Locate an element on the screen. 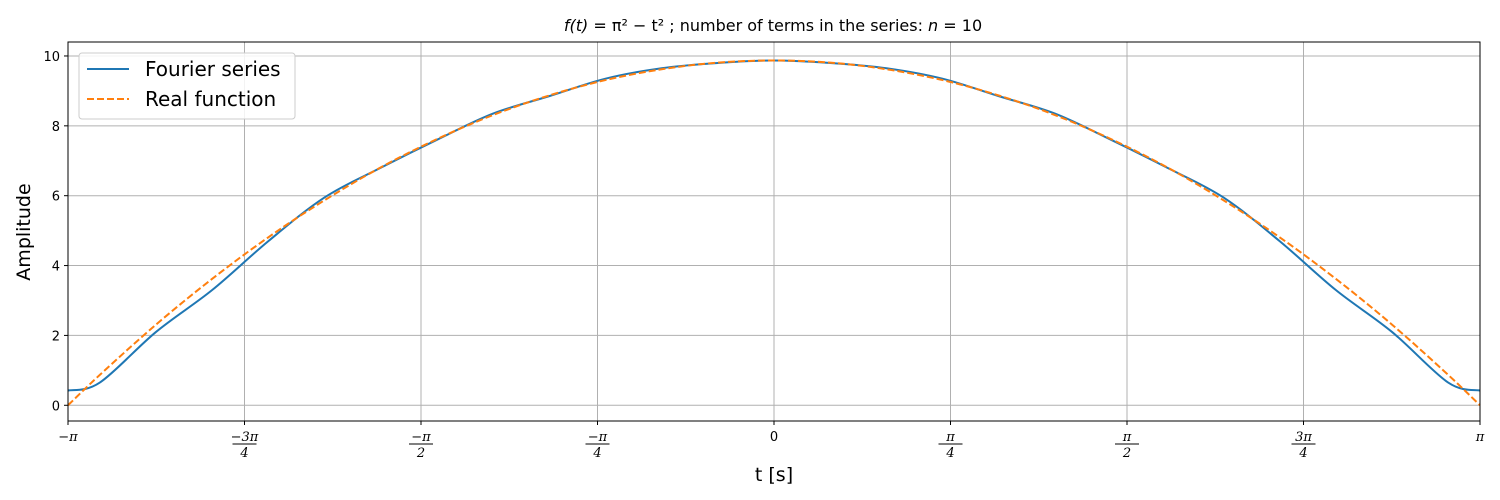  y-tick-label: 6 is located at coordinates (56, 197).